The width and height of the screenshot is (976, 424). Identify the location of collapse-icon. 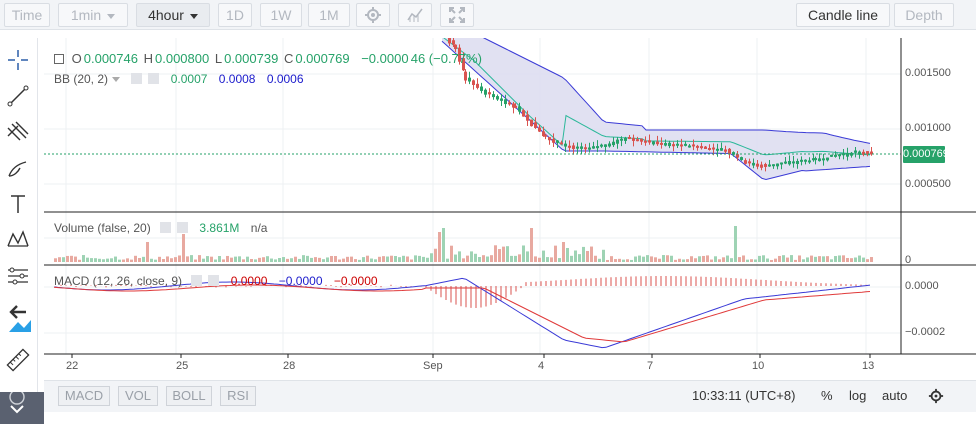
(59, 59).